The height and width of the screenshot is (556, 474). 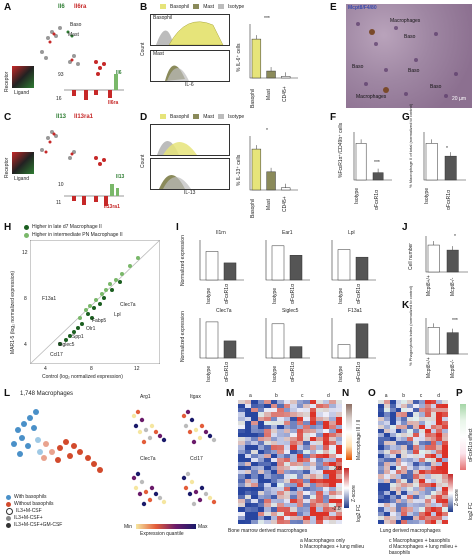 What do you see at coordinates (362, 268) in the screenshot?
I see `panel-i-bar` at bounding box center [362, 268].